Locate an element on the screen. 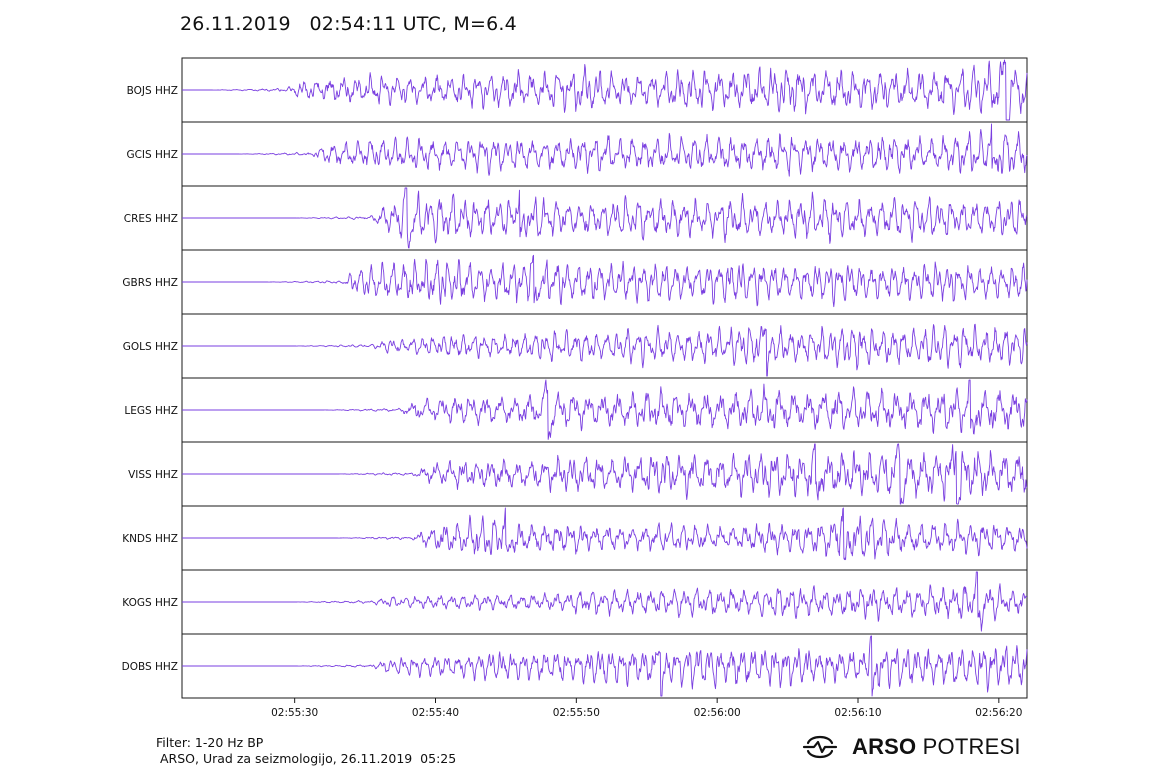 The width and height of the screenshot is (1170, 773). seismograph-logo-icon is located at coordinates (820, 747).